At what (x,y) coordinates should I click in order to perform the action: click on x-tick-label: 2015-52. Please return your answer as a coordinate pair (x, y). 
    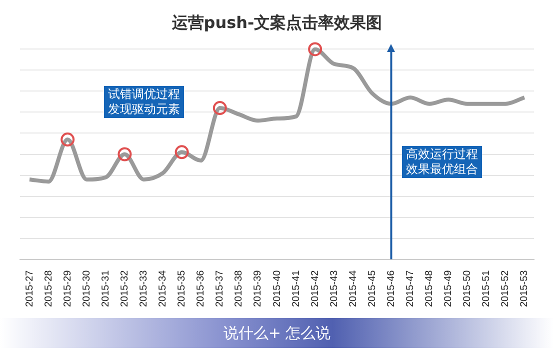
    Looking at the image, I should click on (506, 289).